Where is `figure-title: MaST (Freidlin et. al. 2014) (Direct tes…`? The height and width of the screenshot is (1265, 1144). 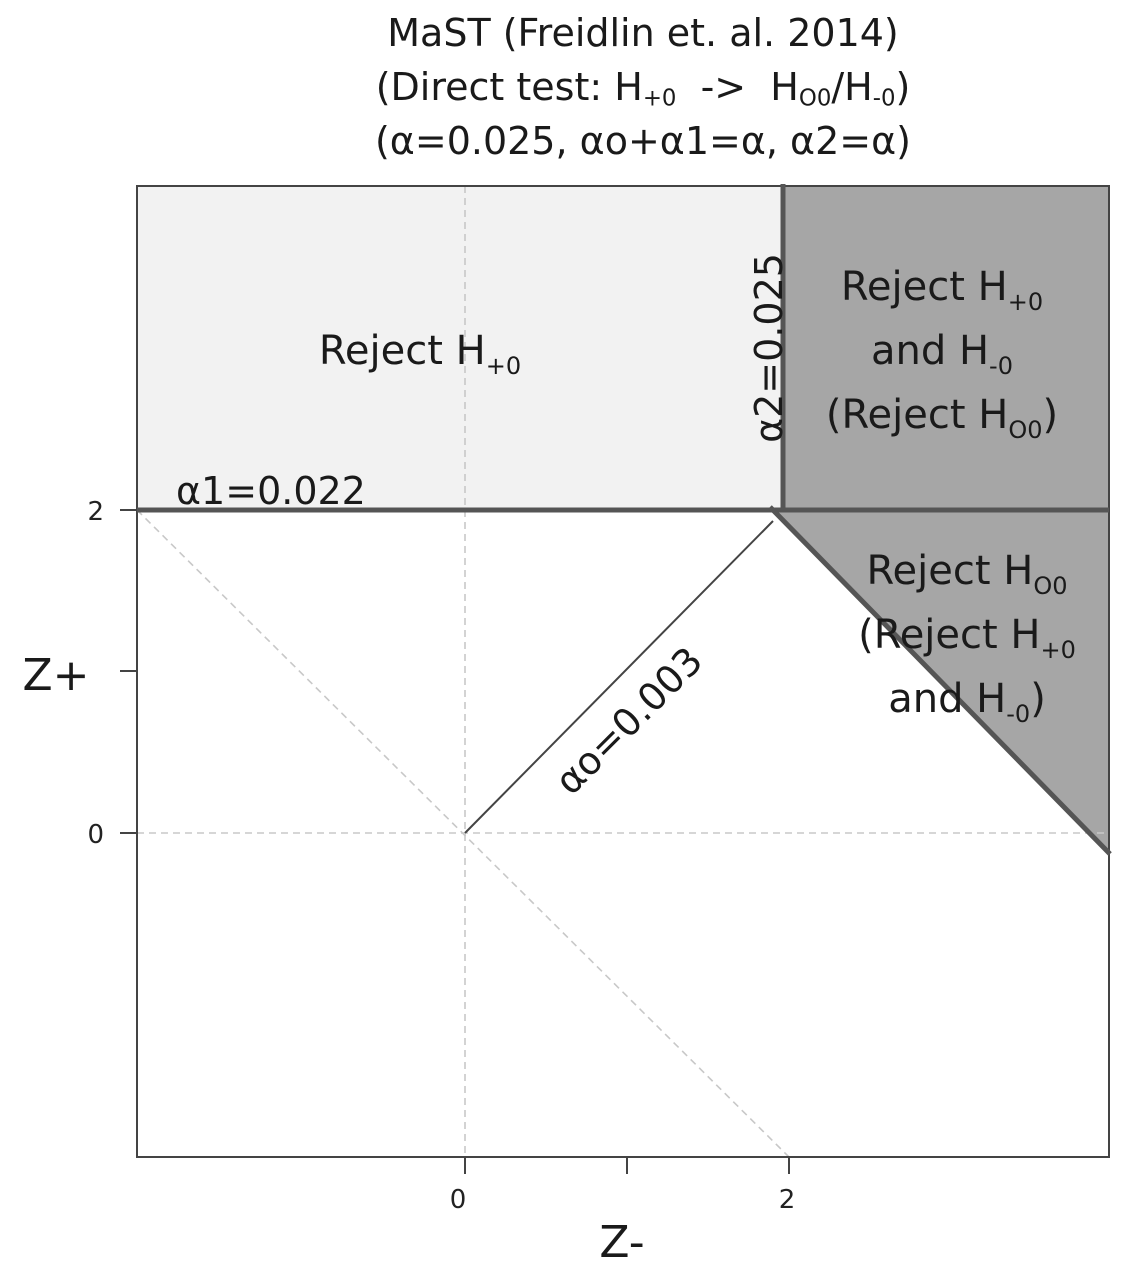 figure-title: MaST (Freidlin et. al. 2014) (Direct tes… is located at coordinates (572, 87).